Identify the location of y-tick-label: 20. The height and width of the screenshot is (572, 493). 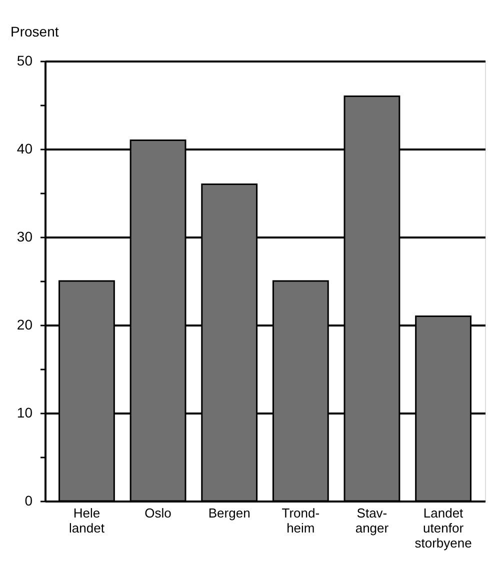
(24, 324).